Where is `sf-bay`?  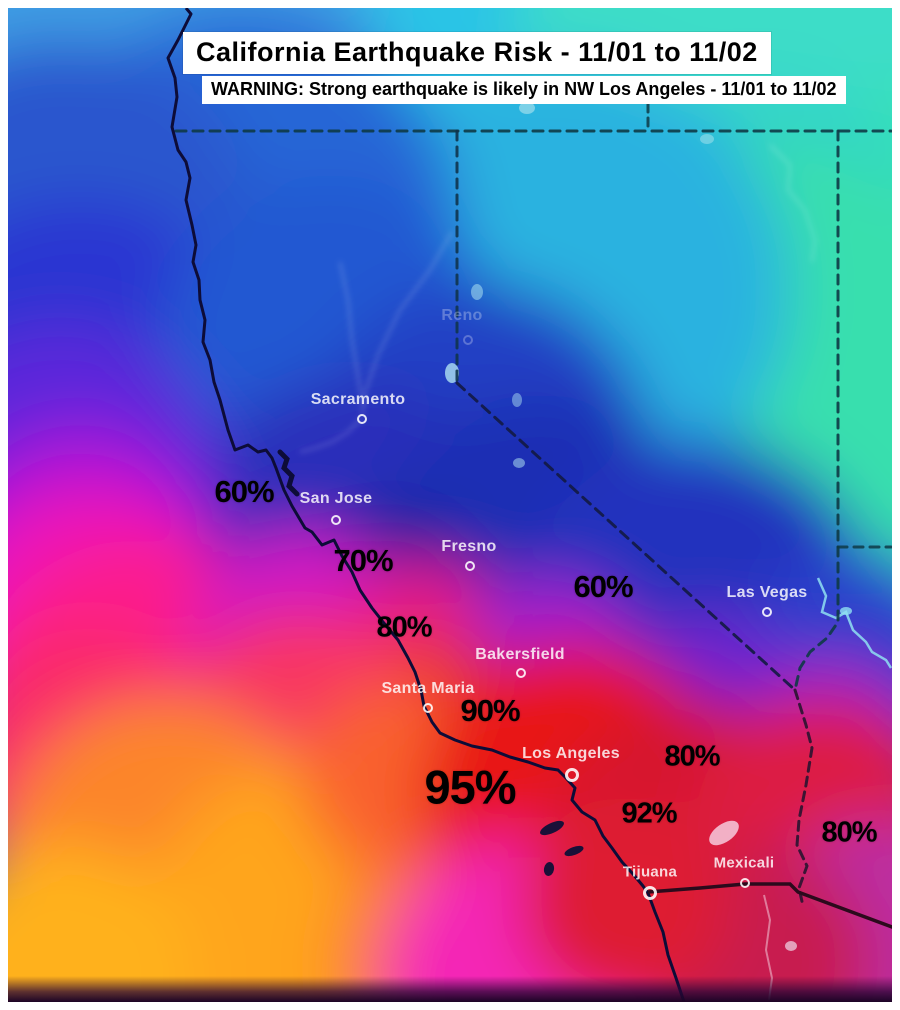
sf-bay is located at coordinates (288, 473).